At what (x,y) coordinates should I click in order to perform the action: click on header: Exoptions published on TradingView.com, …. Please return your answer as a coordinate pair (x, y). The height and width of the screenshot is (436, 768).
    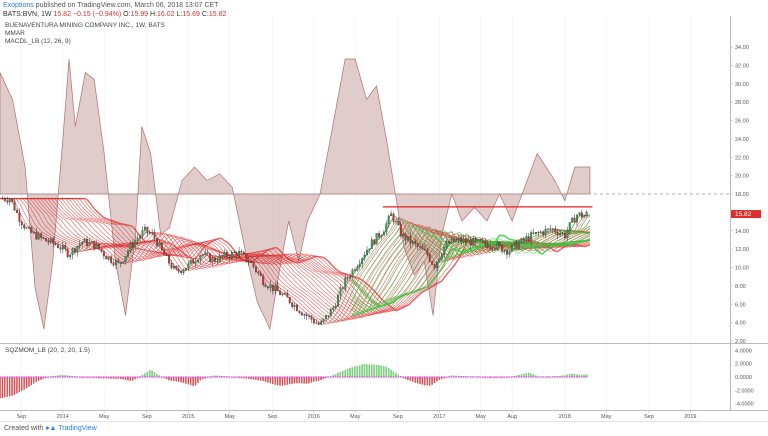
    Looking at the image, I should click on (384, 10).